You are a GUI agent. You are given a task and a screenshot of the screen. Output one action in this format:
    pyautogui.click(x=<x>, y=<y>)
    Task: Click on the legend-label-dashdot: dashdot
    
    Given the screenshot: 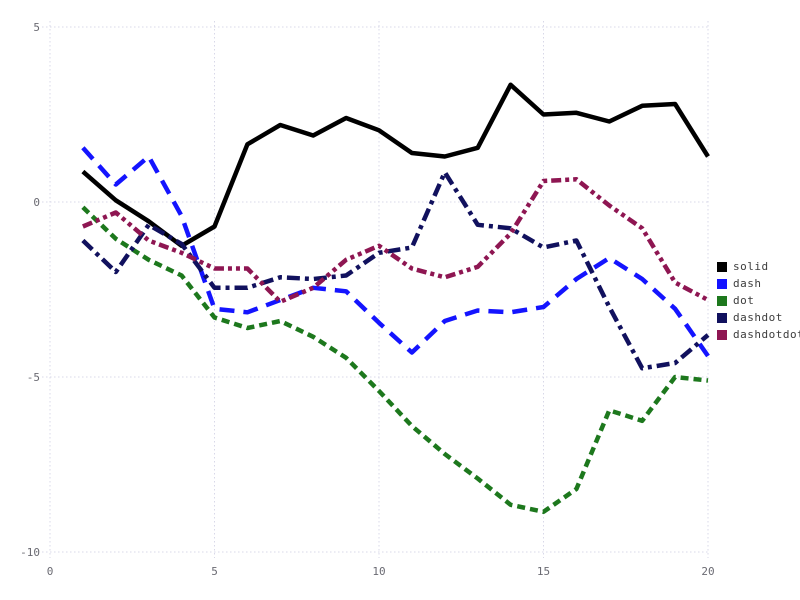 What is the action you would take?
    pyautogui.click(x=758, y=317)
    